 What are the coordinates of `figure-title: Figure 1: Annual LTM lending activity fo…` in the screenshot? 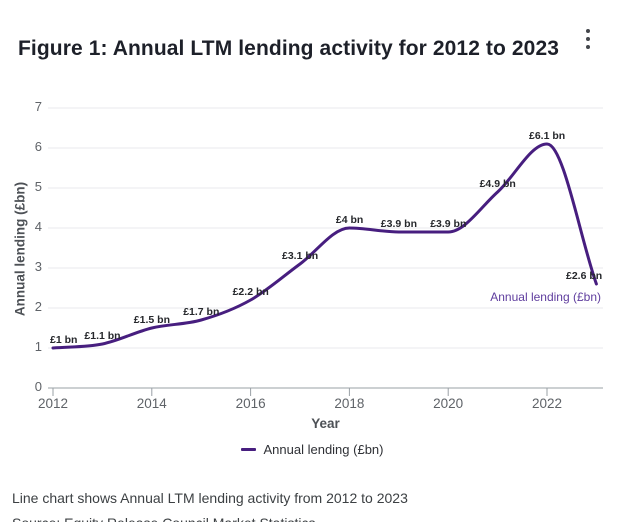 It's located at (289, 49).